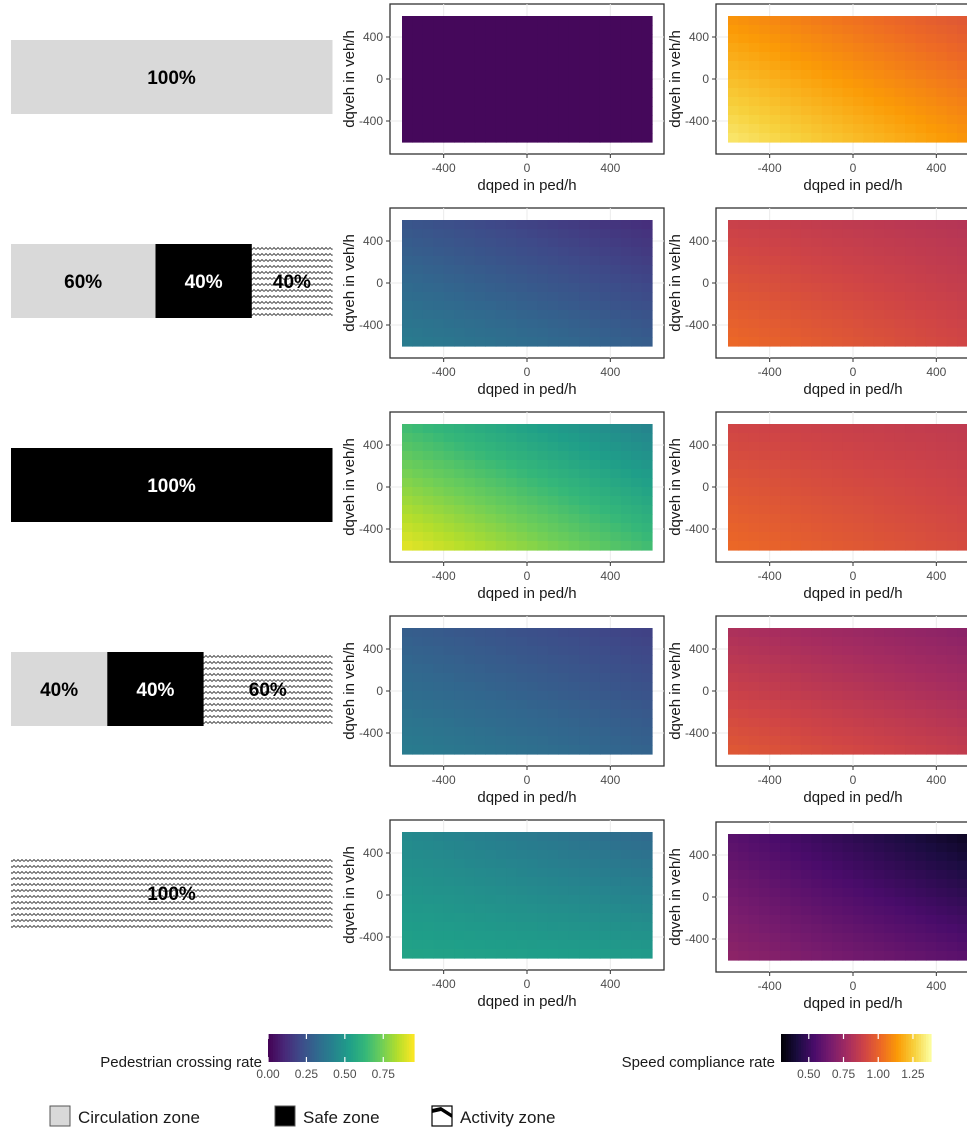 The height and width of the screenshot is (1131, 967). I want to click on x-axis-title: dqped in ped/h, so click(852, 389).